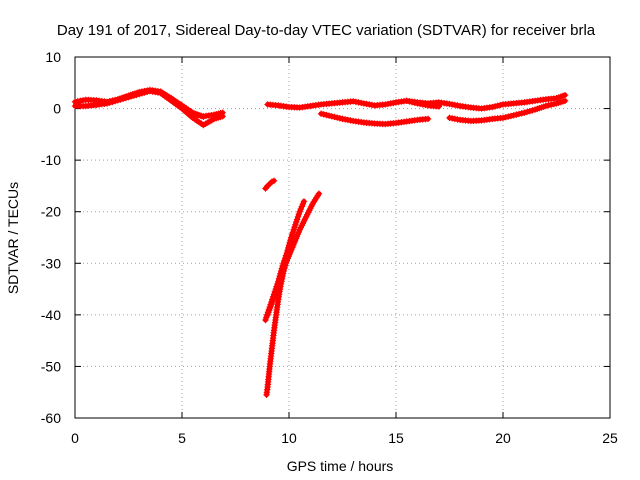  Describe the element at coordinates (289, 438) in the screenshot. I see `x-tick-label: 10` at that location.